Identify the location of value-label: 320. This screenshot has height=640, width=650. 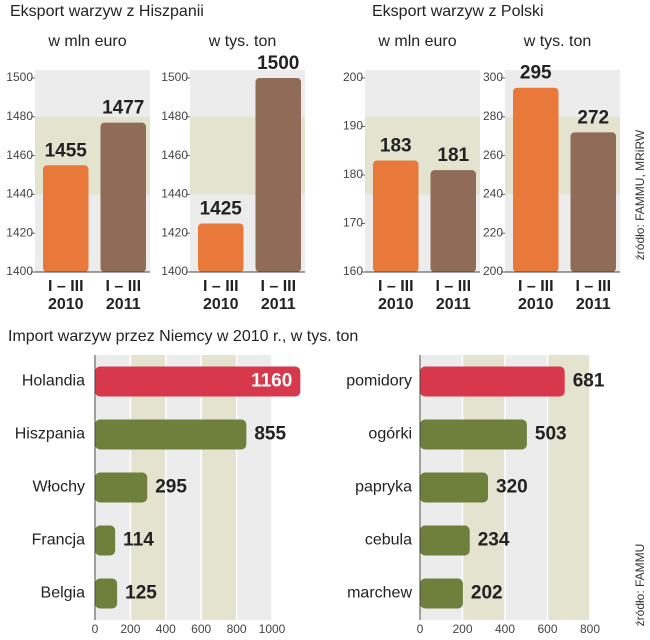
(512, 487).